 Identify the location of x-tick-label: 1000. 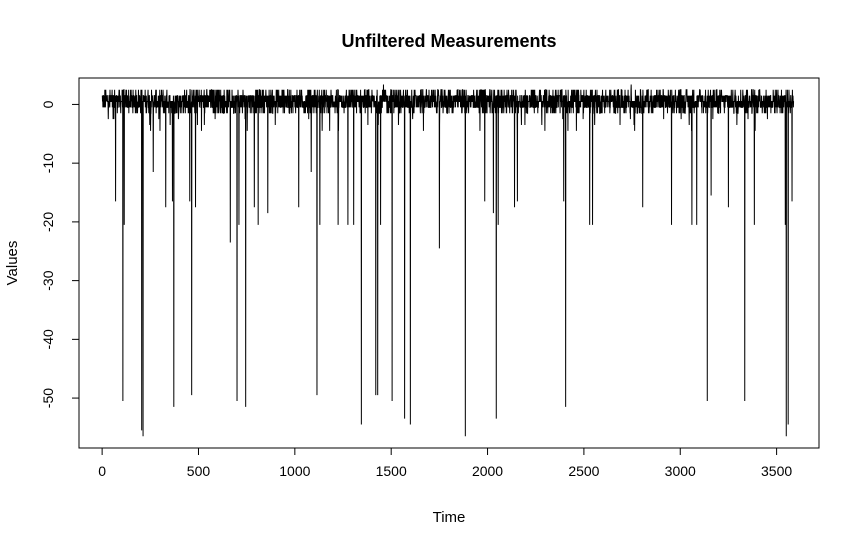
(294, 471).